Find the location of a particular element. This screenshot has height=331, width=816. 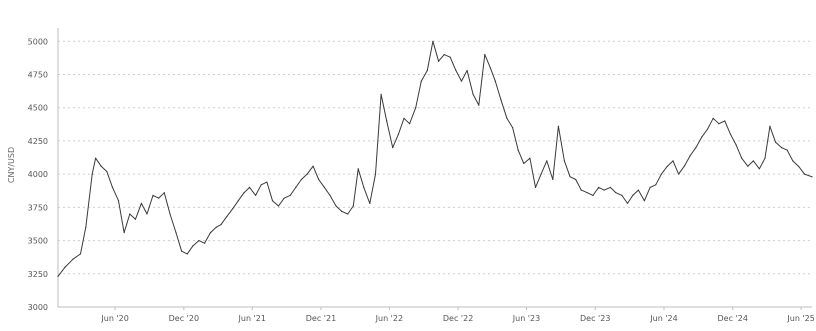

x-tick-label: Dec '22 is located at coordinates (458, 318).